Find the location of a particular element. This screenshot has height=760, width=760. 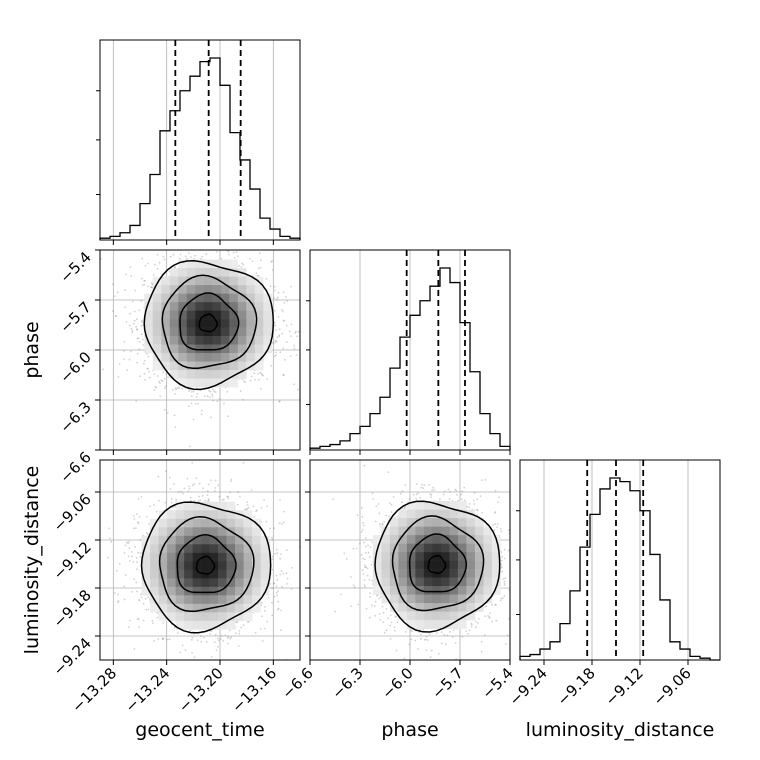

y-tick-label: −6.3 is located at coordinates (75, 417).